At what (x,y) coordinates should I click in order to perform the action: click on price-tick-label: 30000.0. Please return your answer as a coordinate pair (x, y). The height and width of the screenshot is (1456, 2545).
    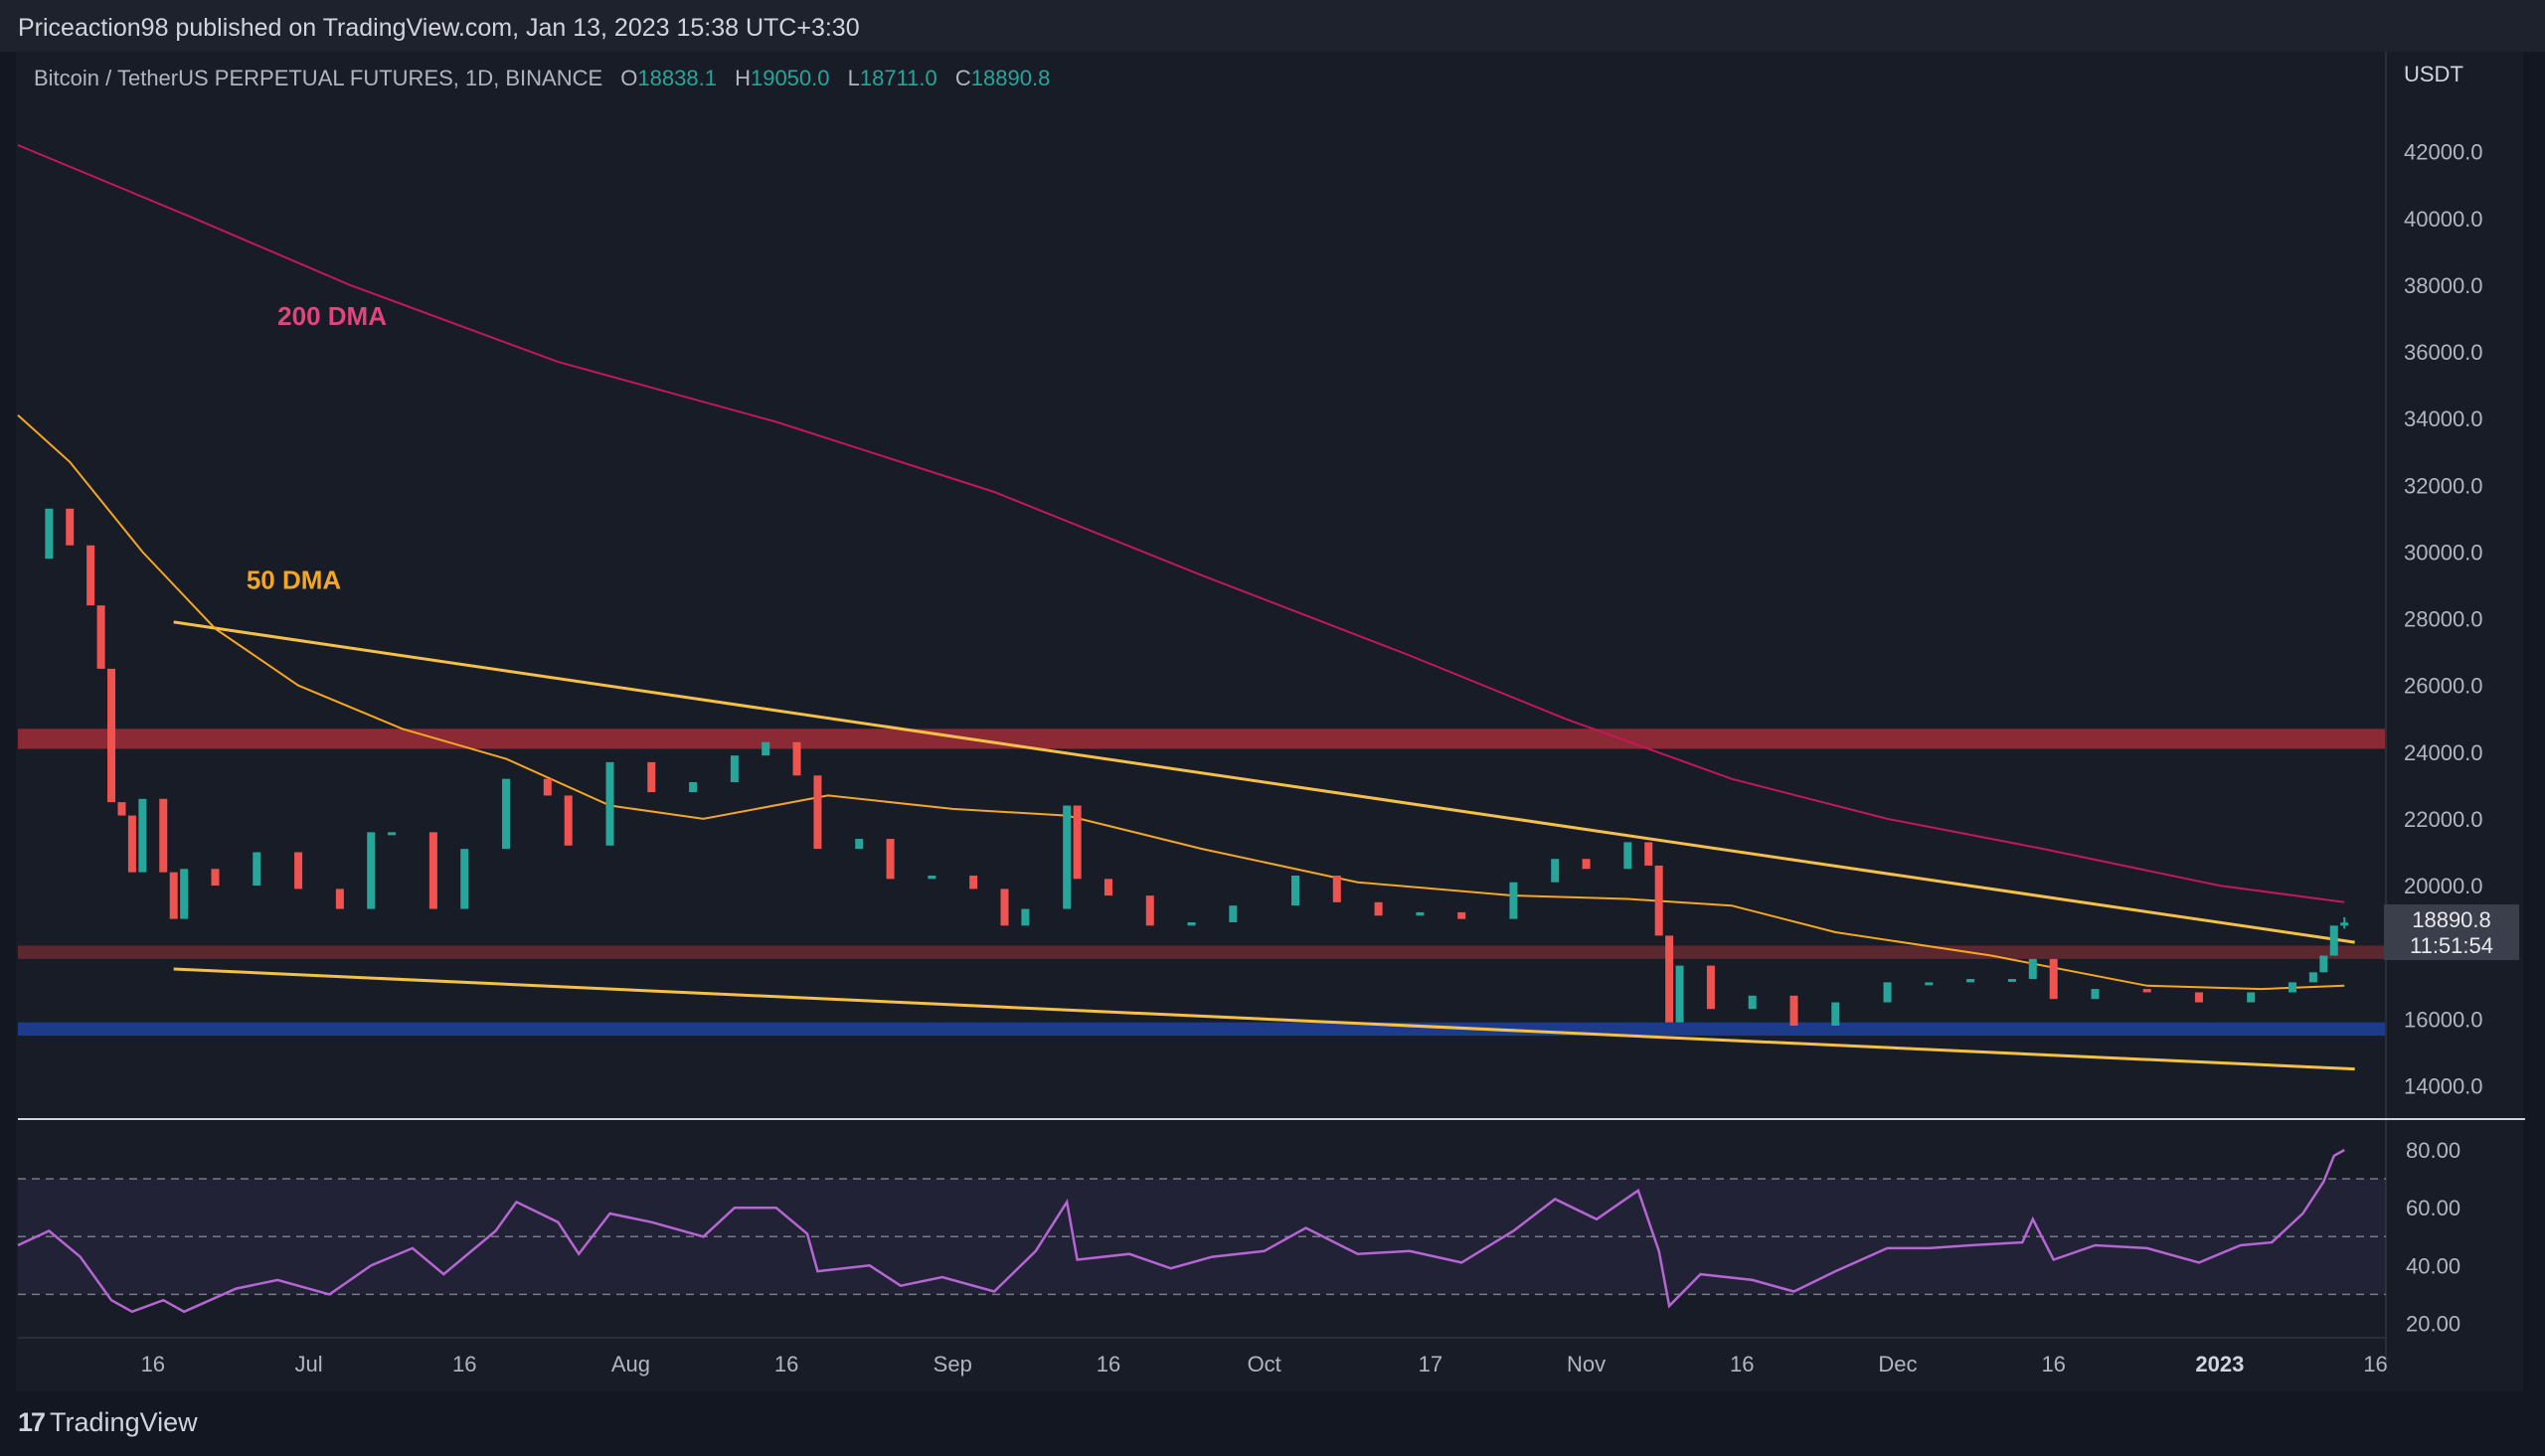
    Looking at the image, I should click on (2443, 552).